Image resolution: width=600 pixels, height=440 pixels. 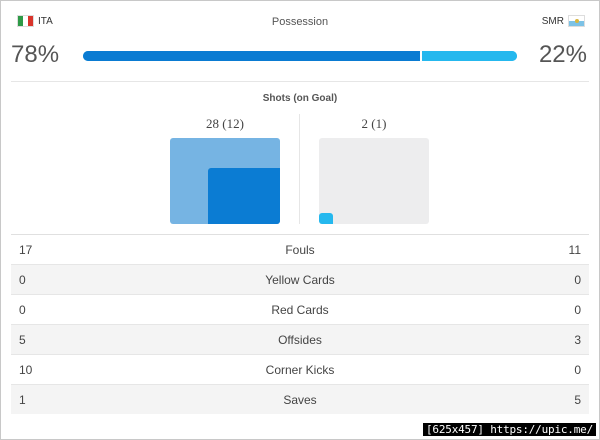 What do you see at coordinates (300, 81) in the screenshot?
I see `divider` at bounding box center [300, 81].